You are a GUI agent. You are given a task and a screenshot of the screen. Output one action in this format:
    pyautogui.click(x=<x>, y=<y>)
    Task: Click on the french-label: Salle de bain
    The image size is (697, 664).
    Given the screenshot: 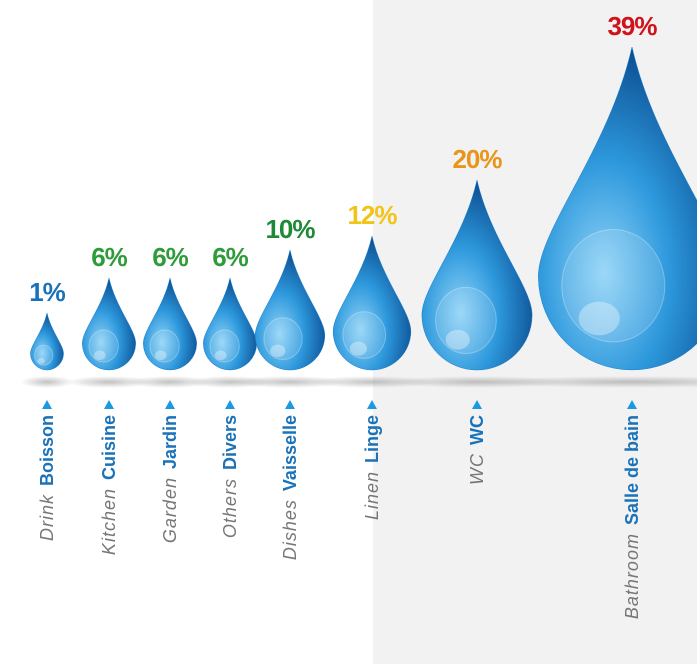 What is the action you would take?
    pyautogui.click(x=632, y=470)
    